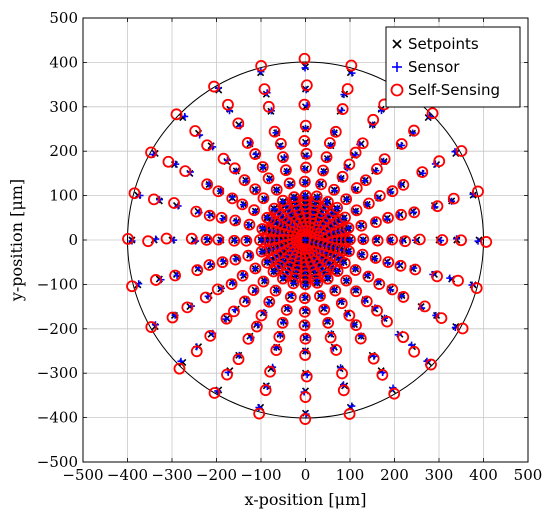 The width and height of the screenshot is (550, 520). Describe the element at coordinates (63, 18) in the screenshot. I see `y-tick-label: 500` at that location.